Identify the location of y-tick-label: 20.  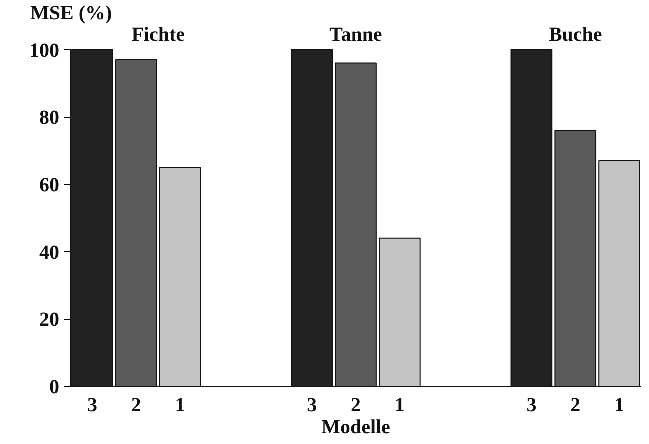
(50, 320).